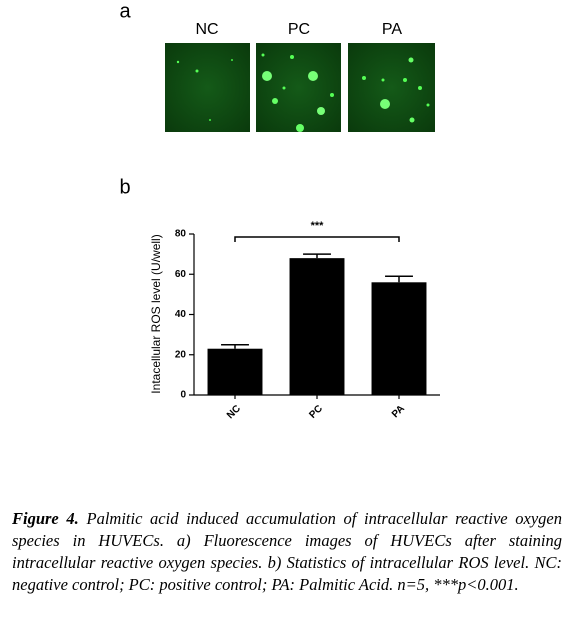  What do you see at coordinates (316, 412) in the screenshot?
I see `x-tick-label: PC` at bounding box center [316, 412].